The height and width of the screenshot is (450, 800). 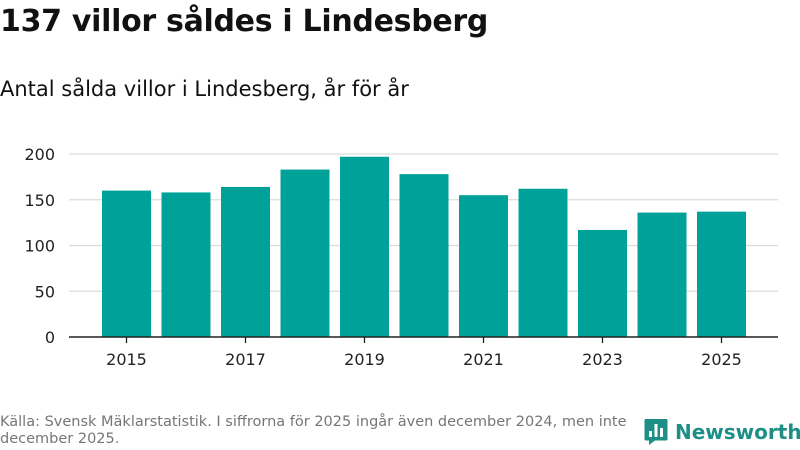 What do you see at coordinates (424, 255) in the screenshot?
I see `bar-2020` at bounding box center [424, 255].